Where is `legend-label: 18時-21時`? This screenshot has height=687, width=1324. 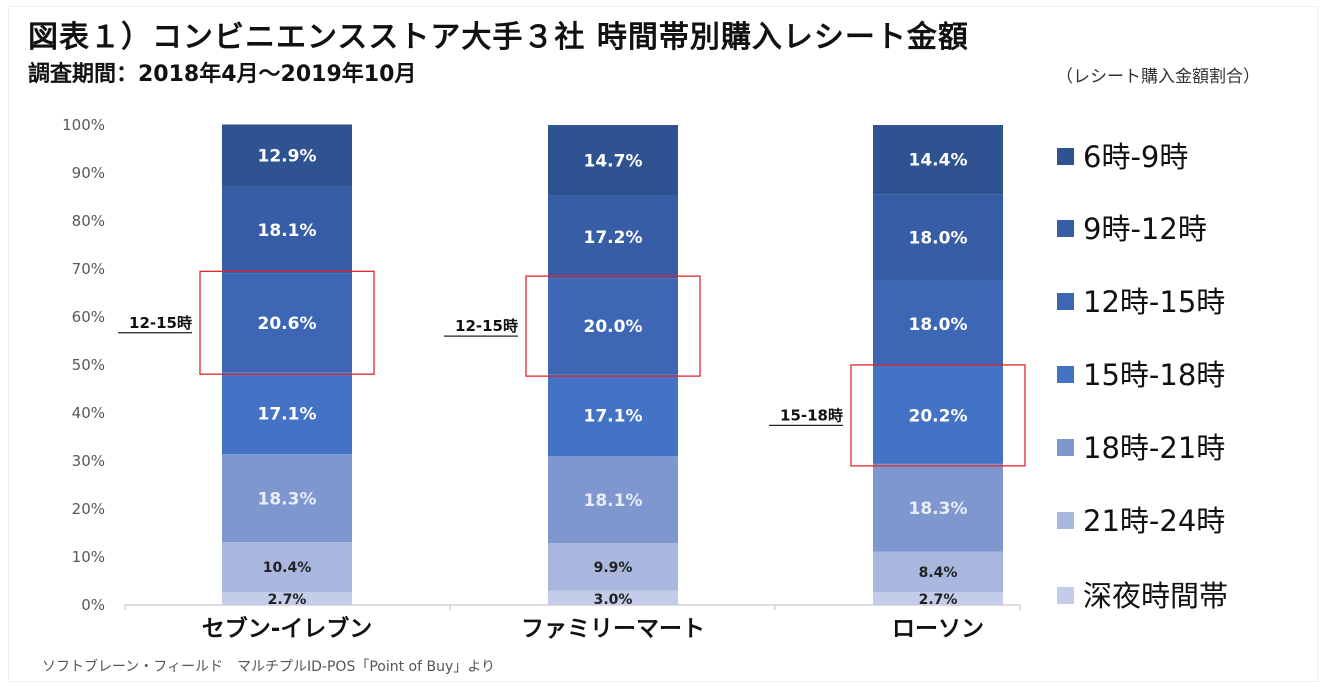
legend-label: 18時-21時 is located at coordinates (1154, 448).